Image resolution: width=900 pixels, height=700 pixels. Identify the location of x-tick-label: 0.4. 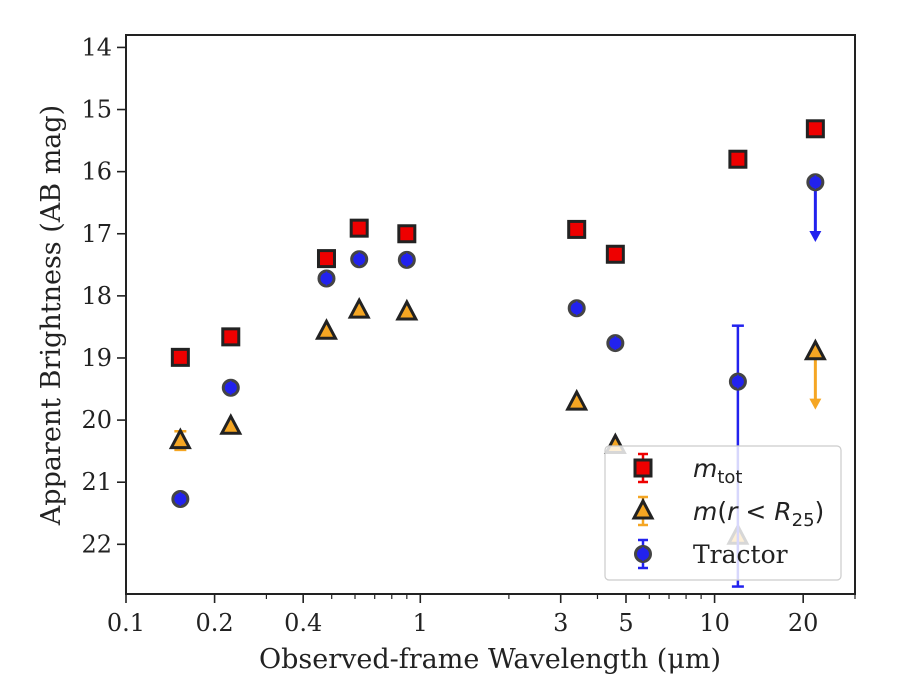
(303, 623).